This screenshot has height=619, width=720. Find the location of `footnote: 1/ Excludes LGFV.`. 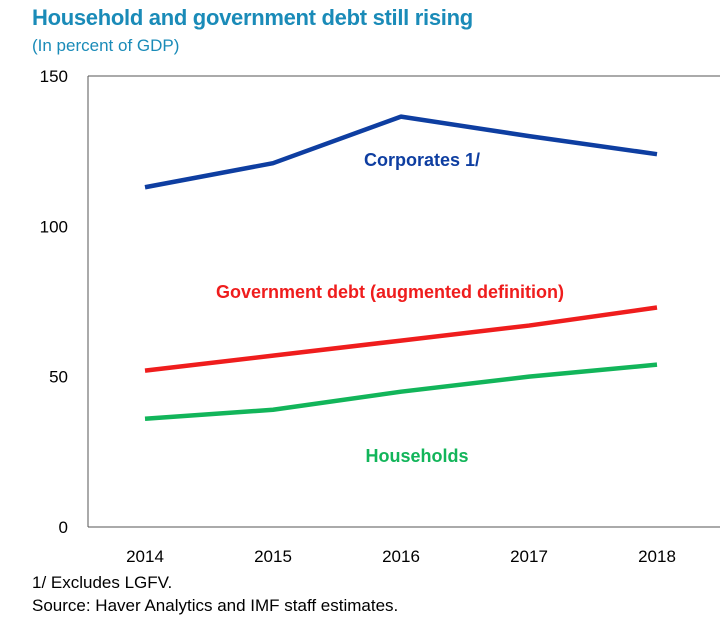

footnote: 1/ Excludes LGFV. is located at coordinates (102, 582).